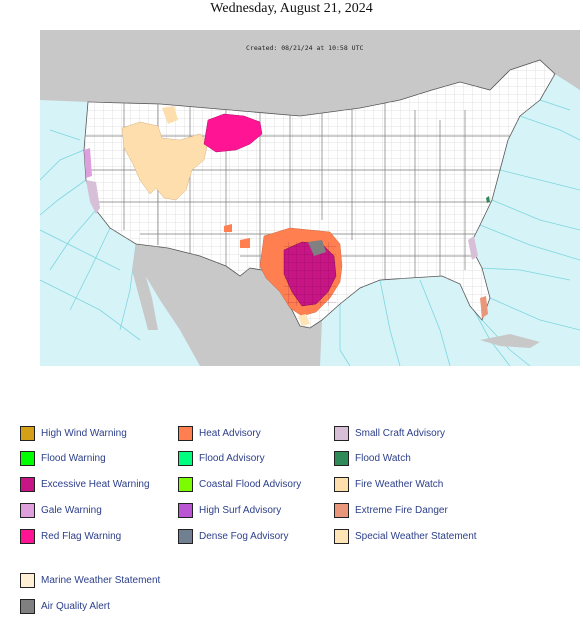 The width and height of the screenshot is (583, 640). Describe the element at coordinates (399, 485) in the screenshot. I see `legend-label: Fire Weather Watch` at that location.